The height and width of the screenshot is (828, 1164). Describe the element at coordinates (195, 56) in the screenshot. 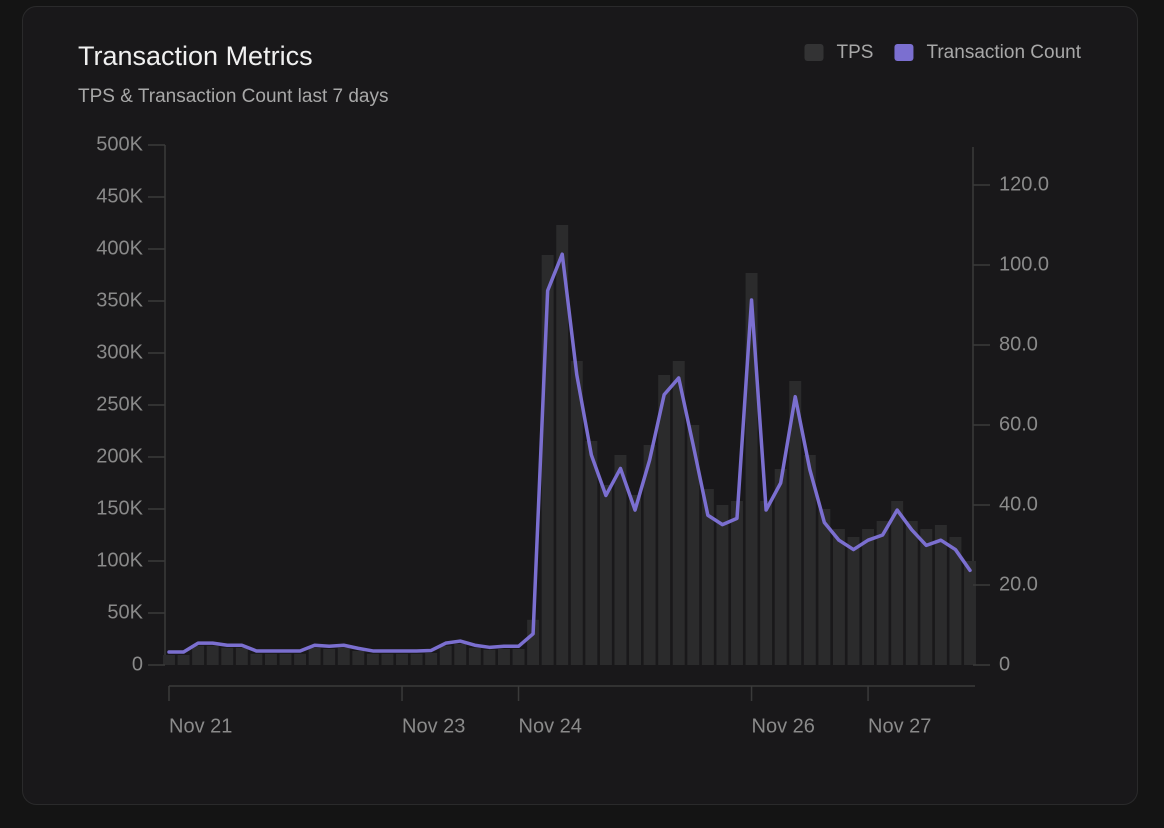

I see `chart-title: Transaction Metrics` at that location.